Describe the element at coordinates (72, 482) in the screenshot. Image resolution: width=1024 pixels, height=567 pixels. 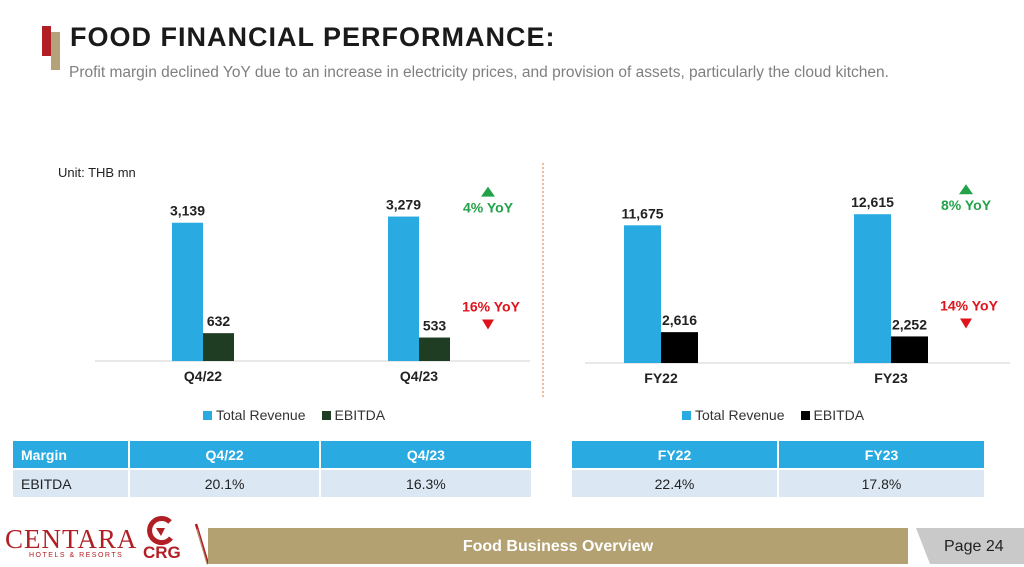
I see `table-cell: EBITDA` at that location.